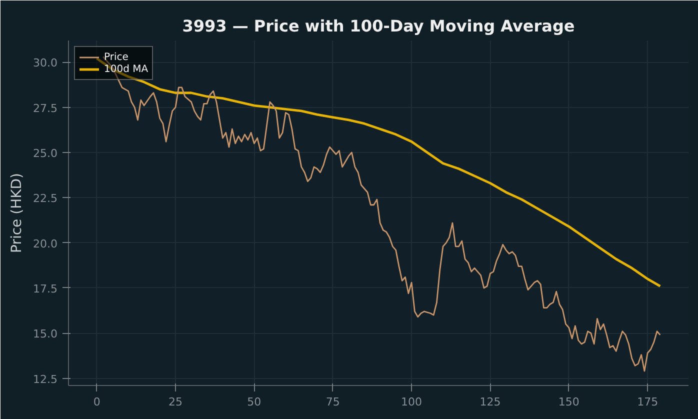  Describe the element at coordinates (45, 153) in the screenshot. I see `y-tick-label: 25.0` at that location.